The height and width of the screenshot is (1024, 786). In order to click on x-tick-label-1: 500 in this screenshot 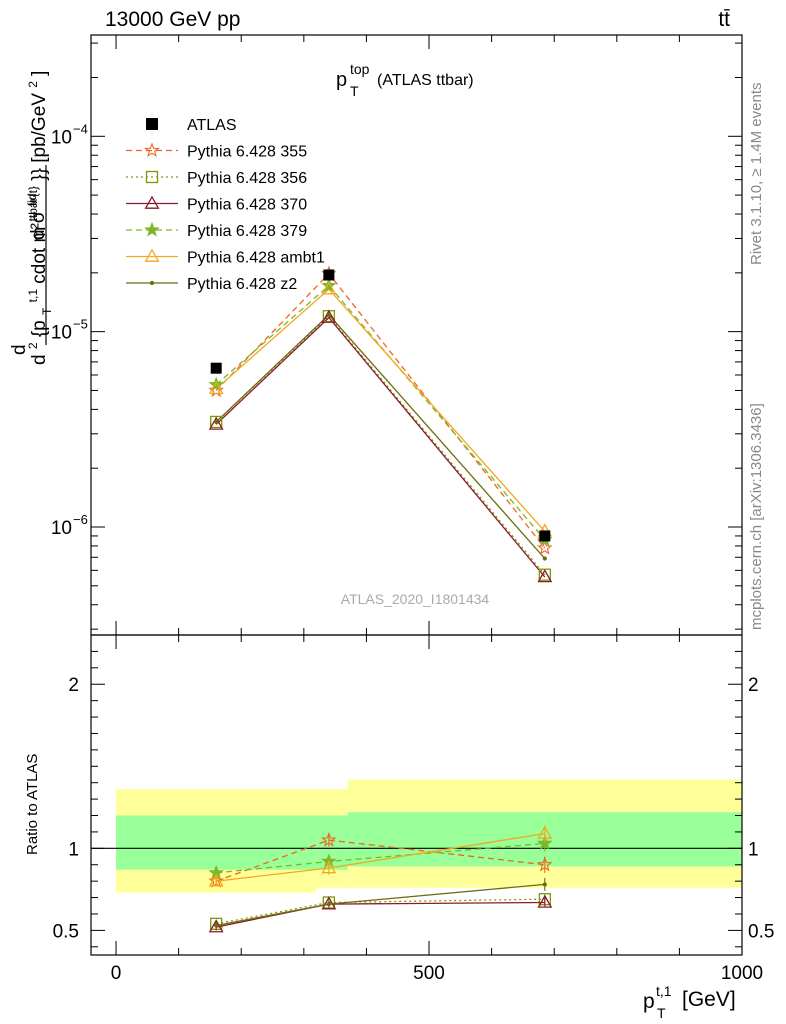, I will do `click(429, 973)`.